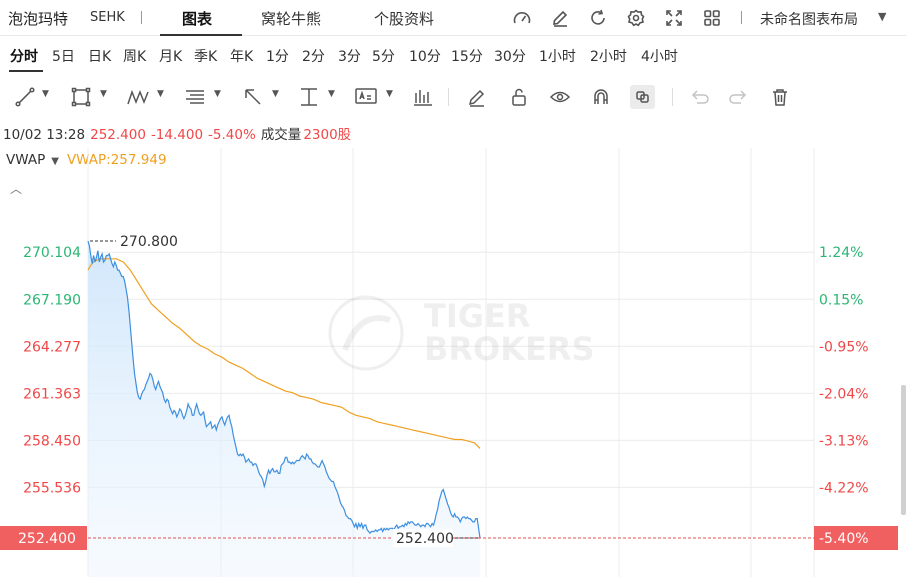  Describe the element at coordinates (25, 97) in the screenshot. I see `trendline-icon` at that location.